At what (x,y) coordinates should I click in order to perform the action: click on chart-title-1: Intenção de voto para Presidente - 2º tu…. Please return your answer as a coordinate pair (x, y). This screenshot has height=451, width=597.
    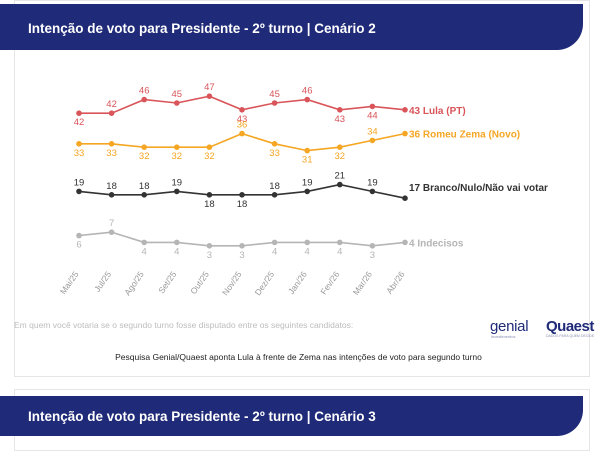
    Looking at the image, I should click on (202, 28).